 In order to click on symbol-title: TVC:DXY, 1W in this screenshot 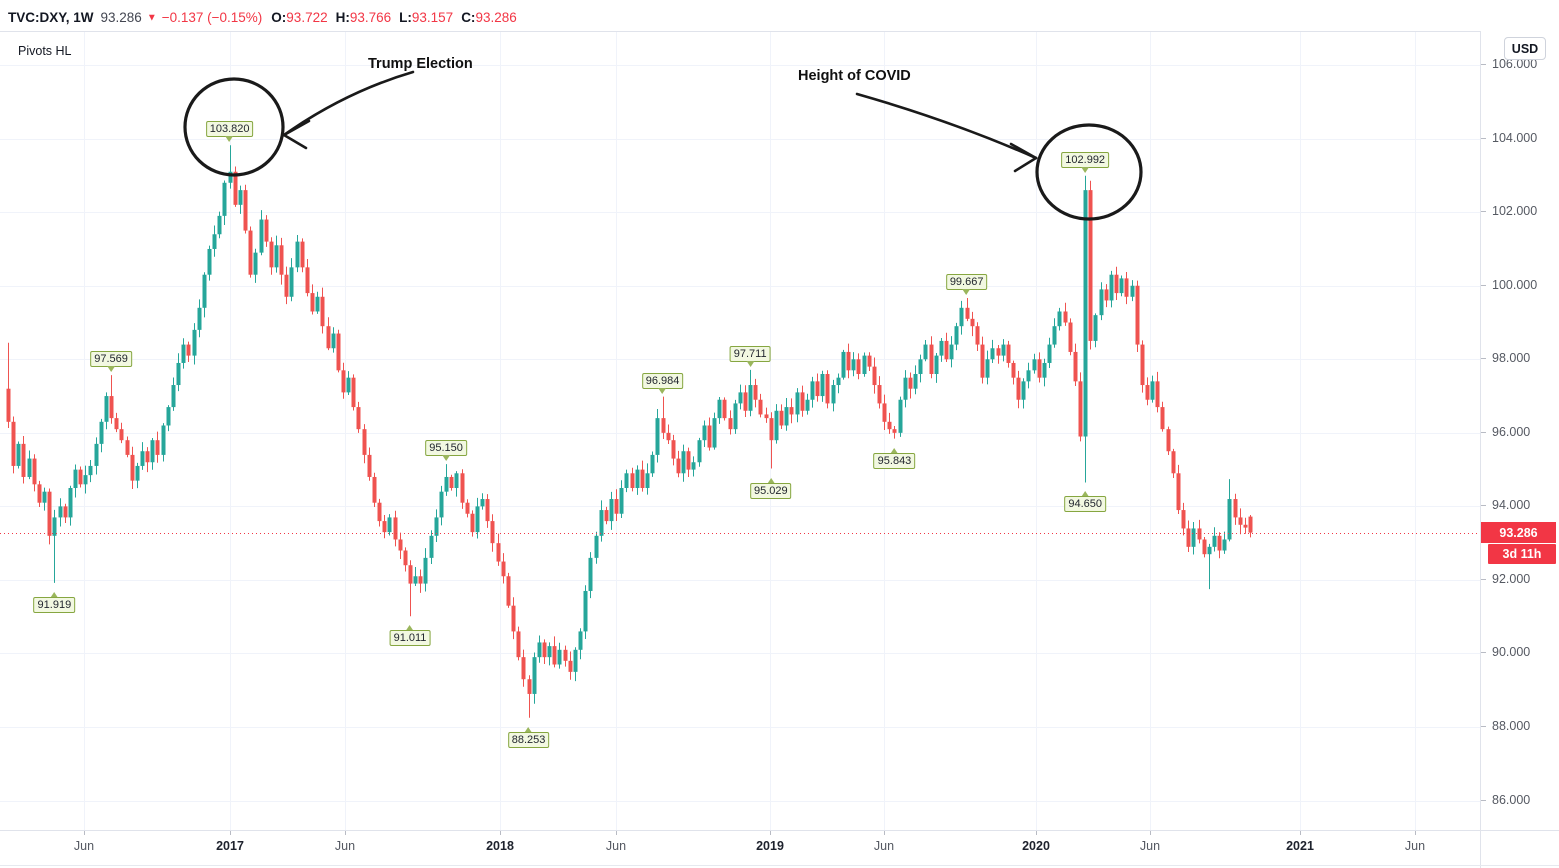, I will do `click(51, 17)`.